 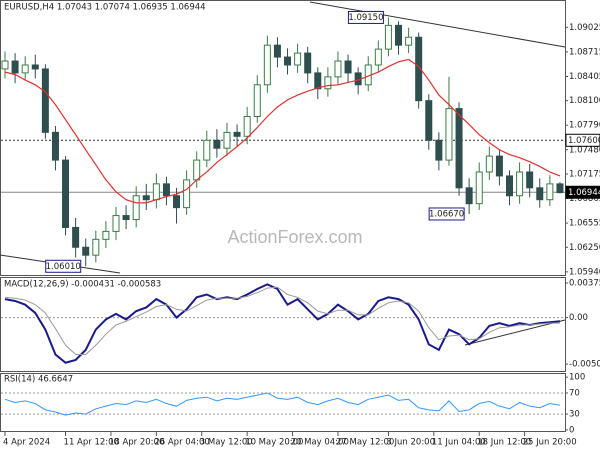 I want to click on x-tick-label: 10 May 20:00, so click(x=274, y=443).